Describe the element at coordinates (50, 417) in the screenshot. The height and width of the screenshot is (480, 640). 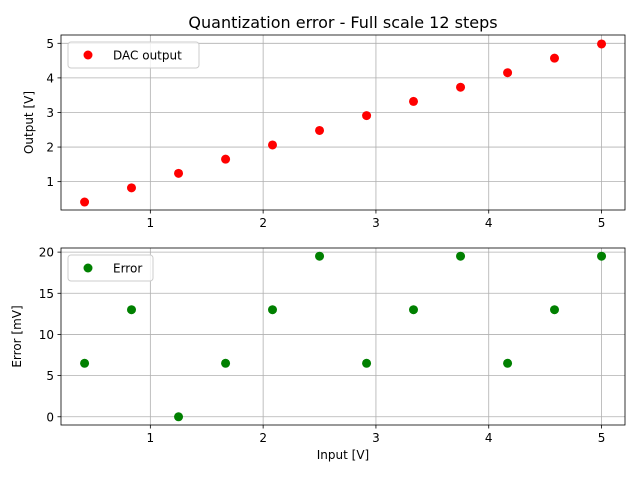
I see `y-tick-label: 0` at that location.